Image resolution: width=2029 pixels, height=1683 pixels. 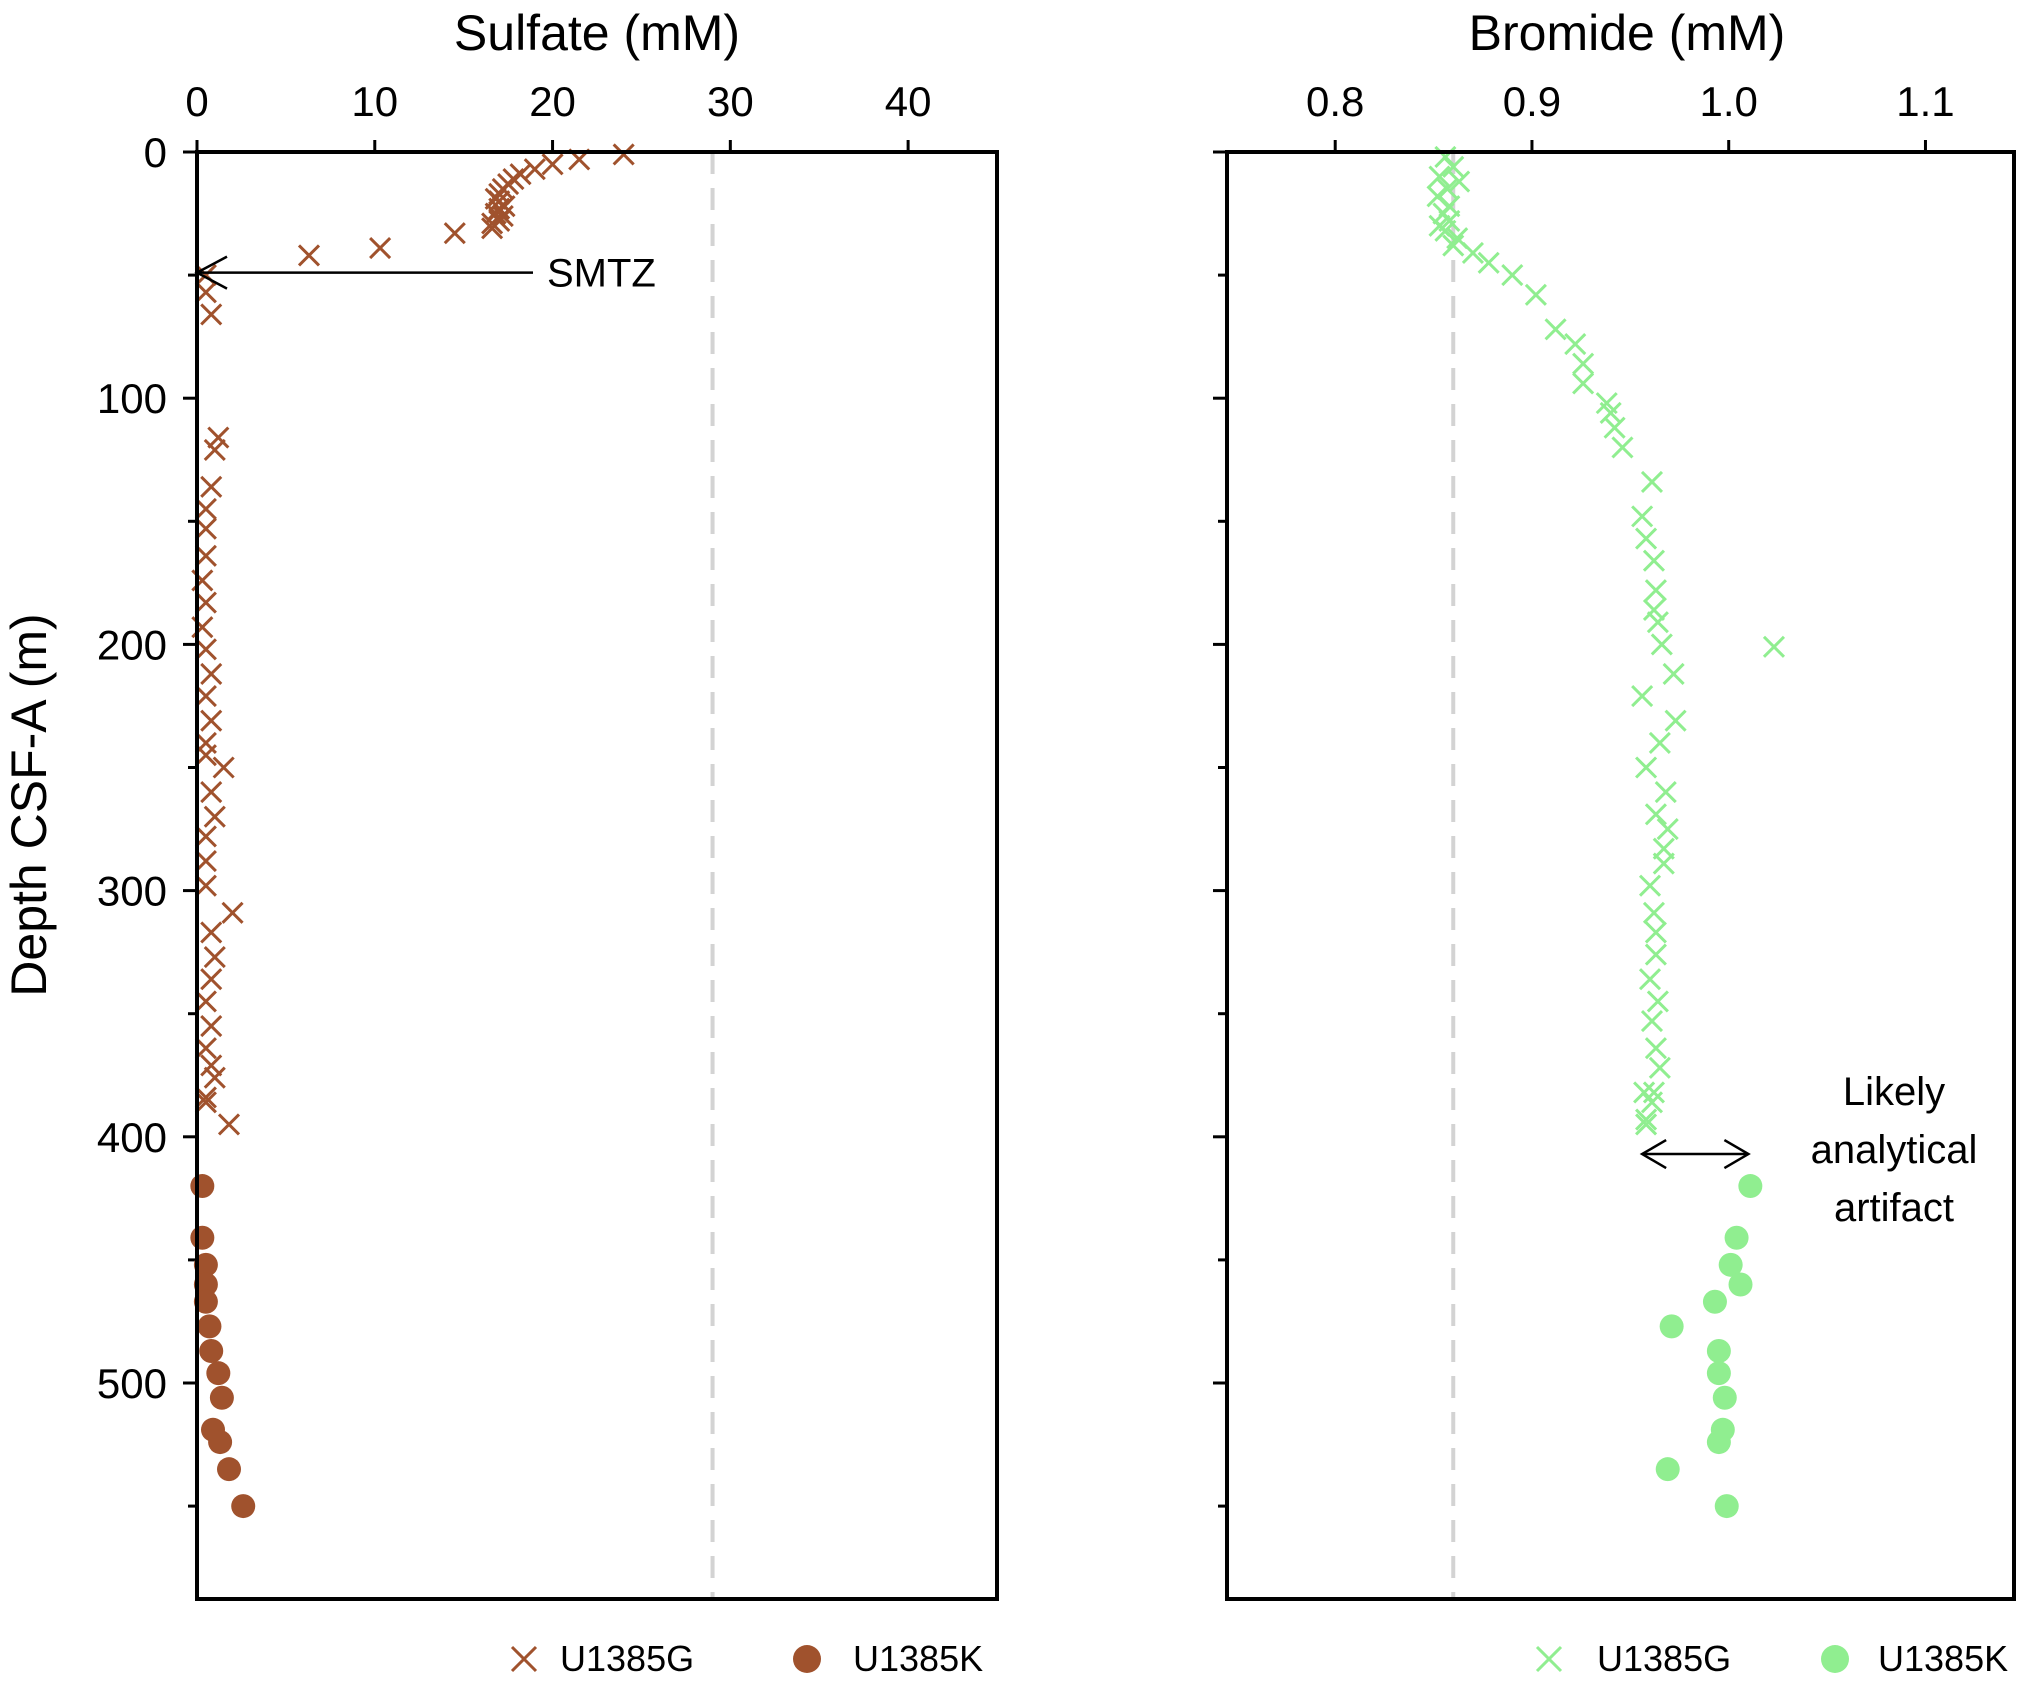 I want to click on y-tick-label: 500, so click(x=132, y=1383).